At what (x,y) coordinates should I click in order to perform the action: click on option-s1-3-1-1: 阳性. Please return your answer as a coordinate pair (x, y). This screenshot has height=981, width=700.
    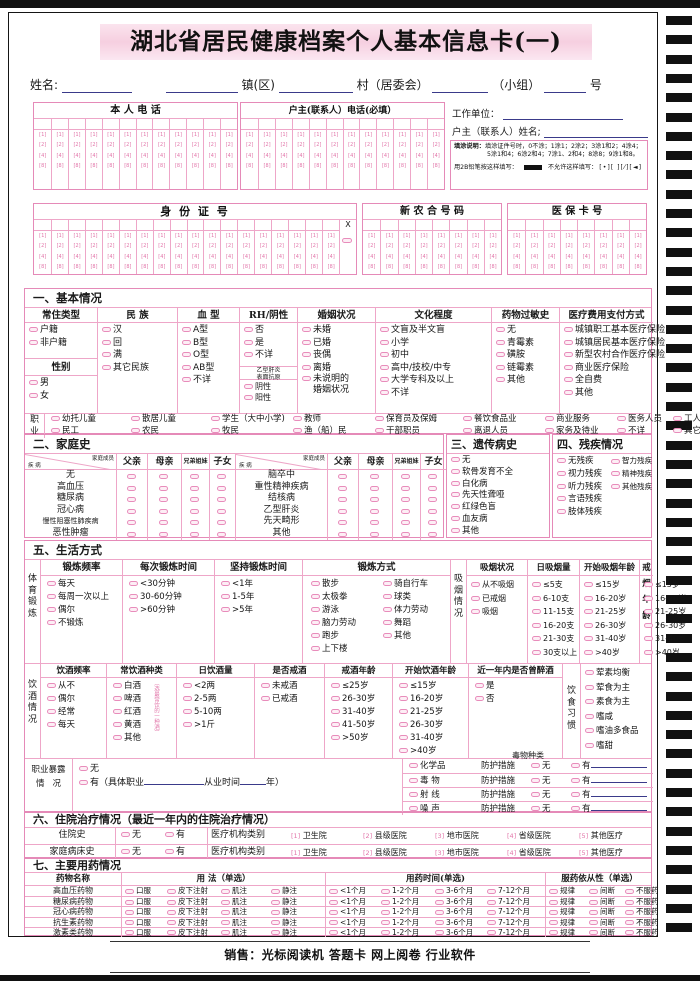
    Looking at the image, I should click on (270, 397).